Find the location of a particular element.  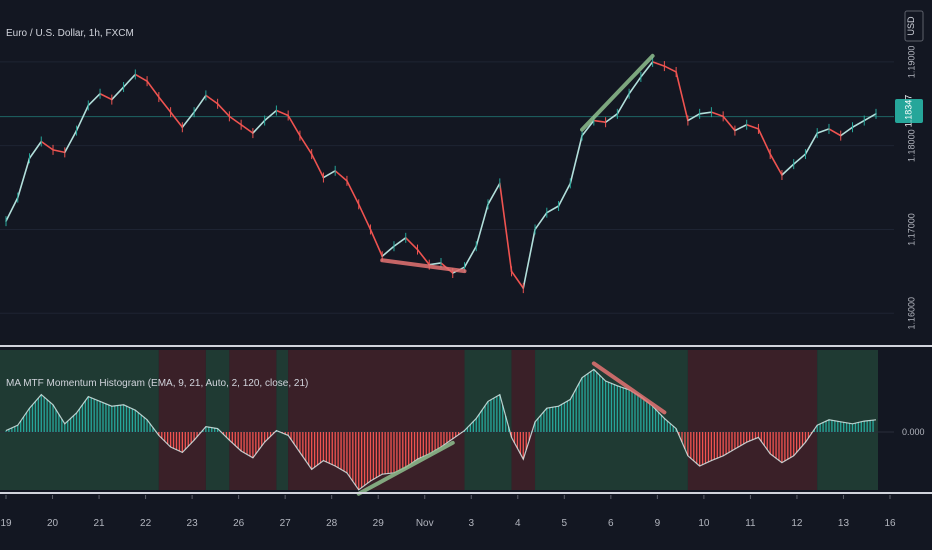

price-divergence-higher-highs is located at coordinates (617, 92).